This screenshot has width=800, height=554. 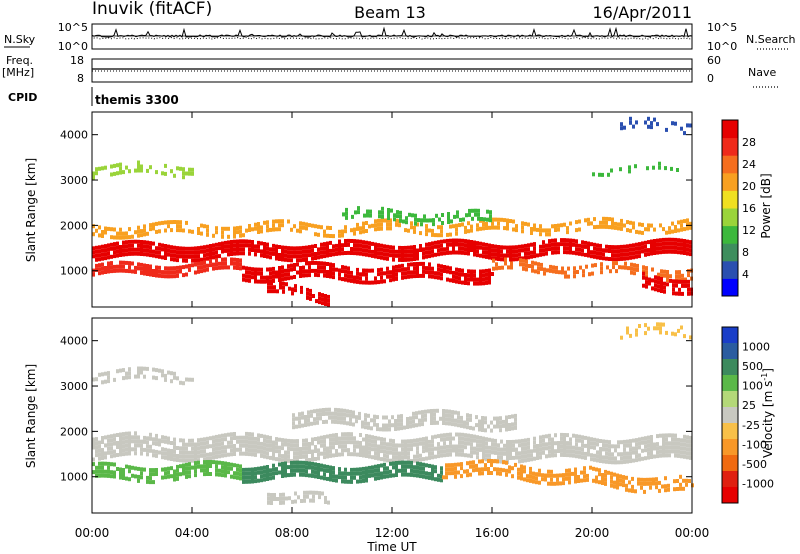 What do you see at coordinates (19, 60) in the screenshot?
I see `freq-label: Freq.` at bounding box center [19, 60].